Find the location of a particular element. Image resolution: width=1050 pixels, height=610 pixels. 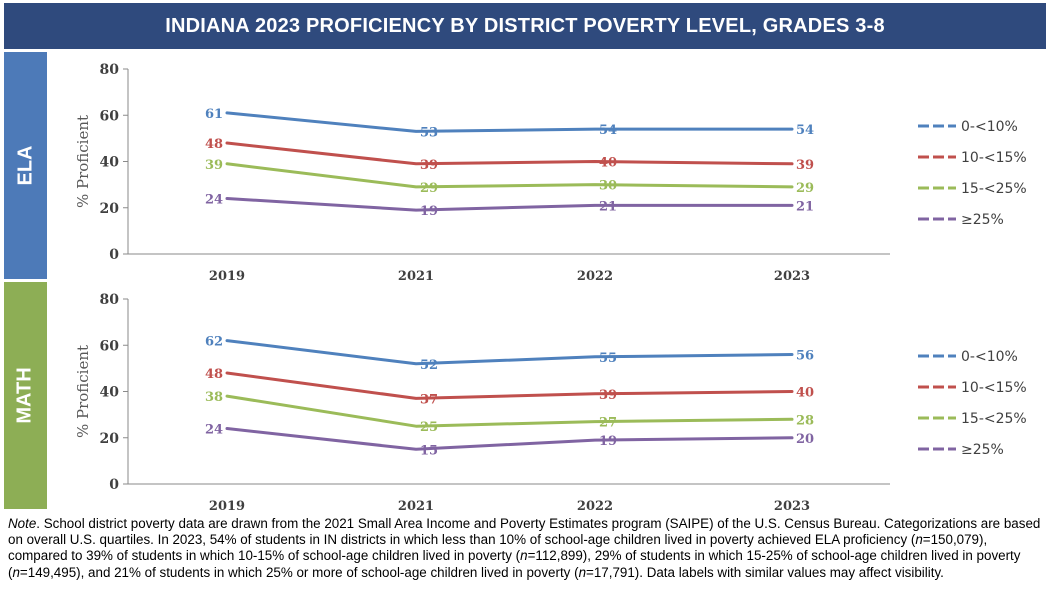

data-label: 52 is located at coordinates (429, 365).